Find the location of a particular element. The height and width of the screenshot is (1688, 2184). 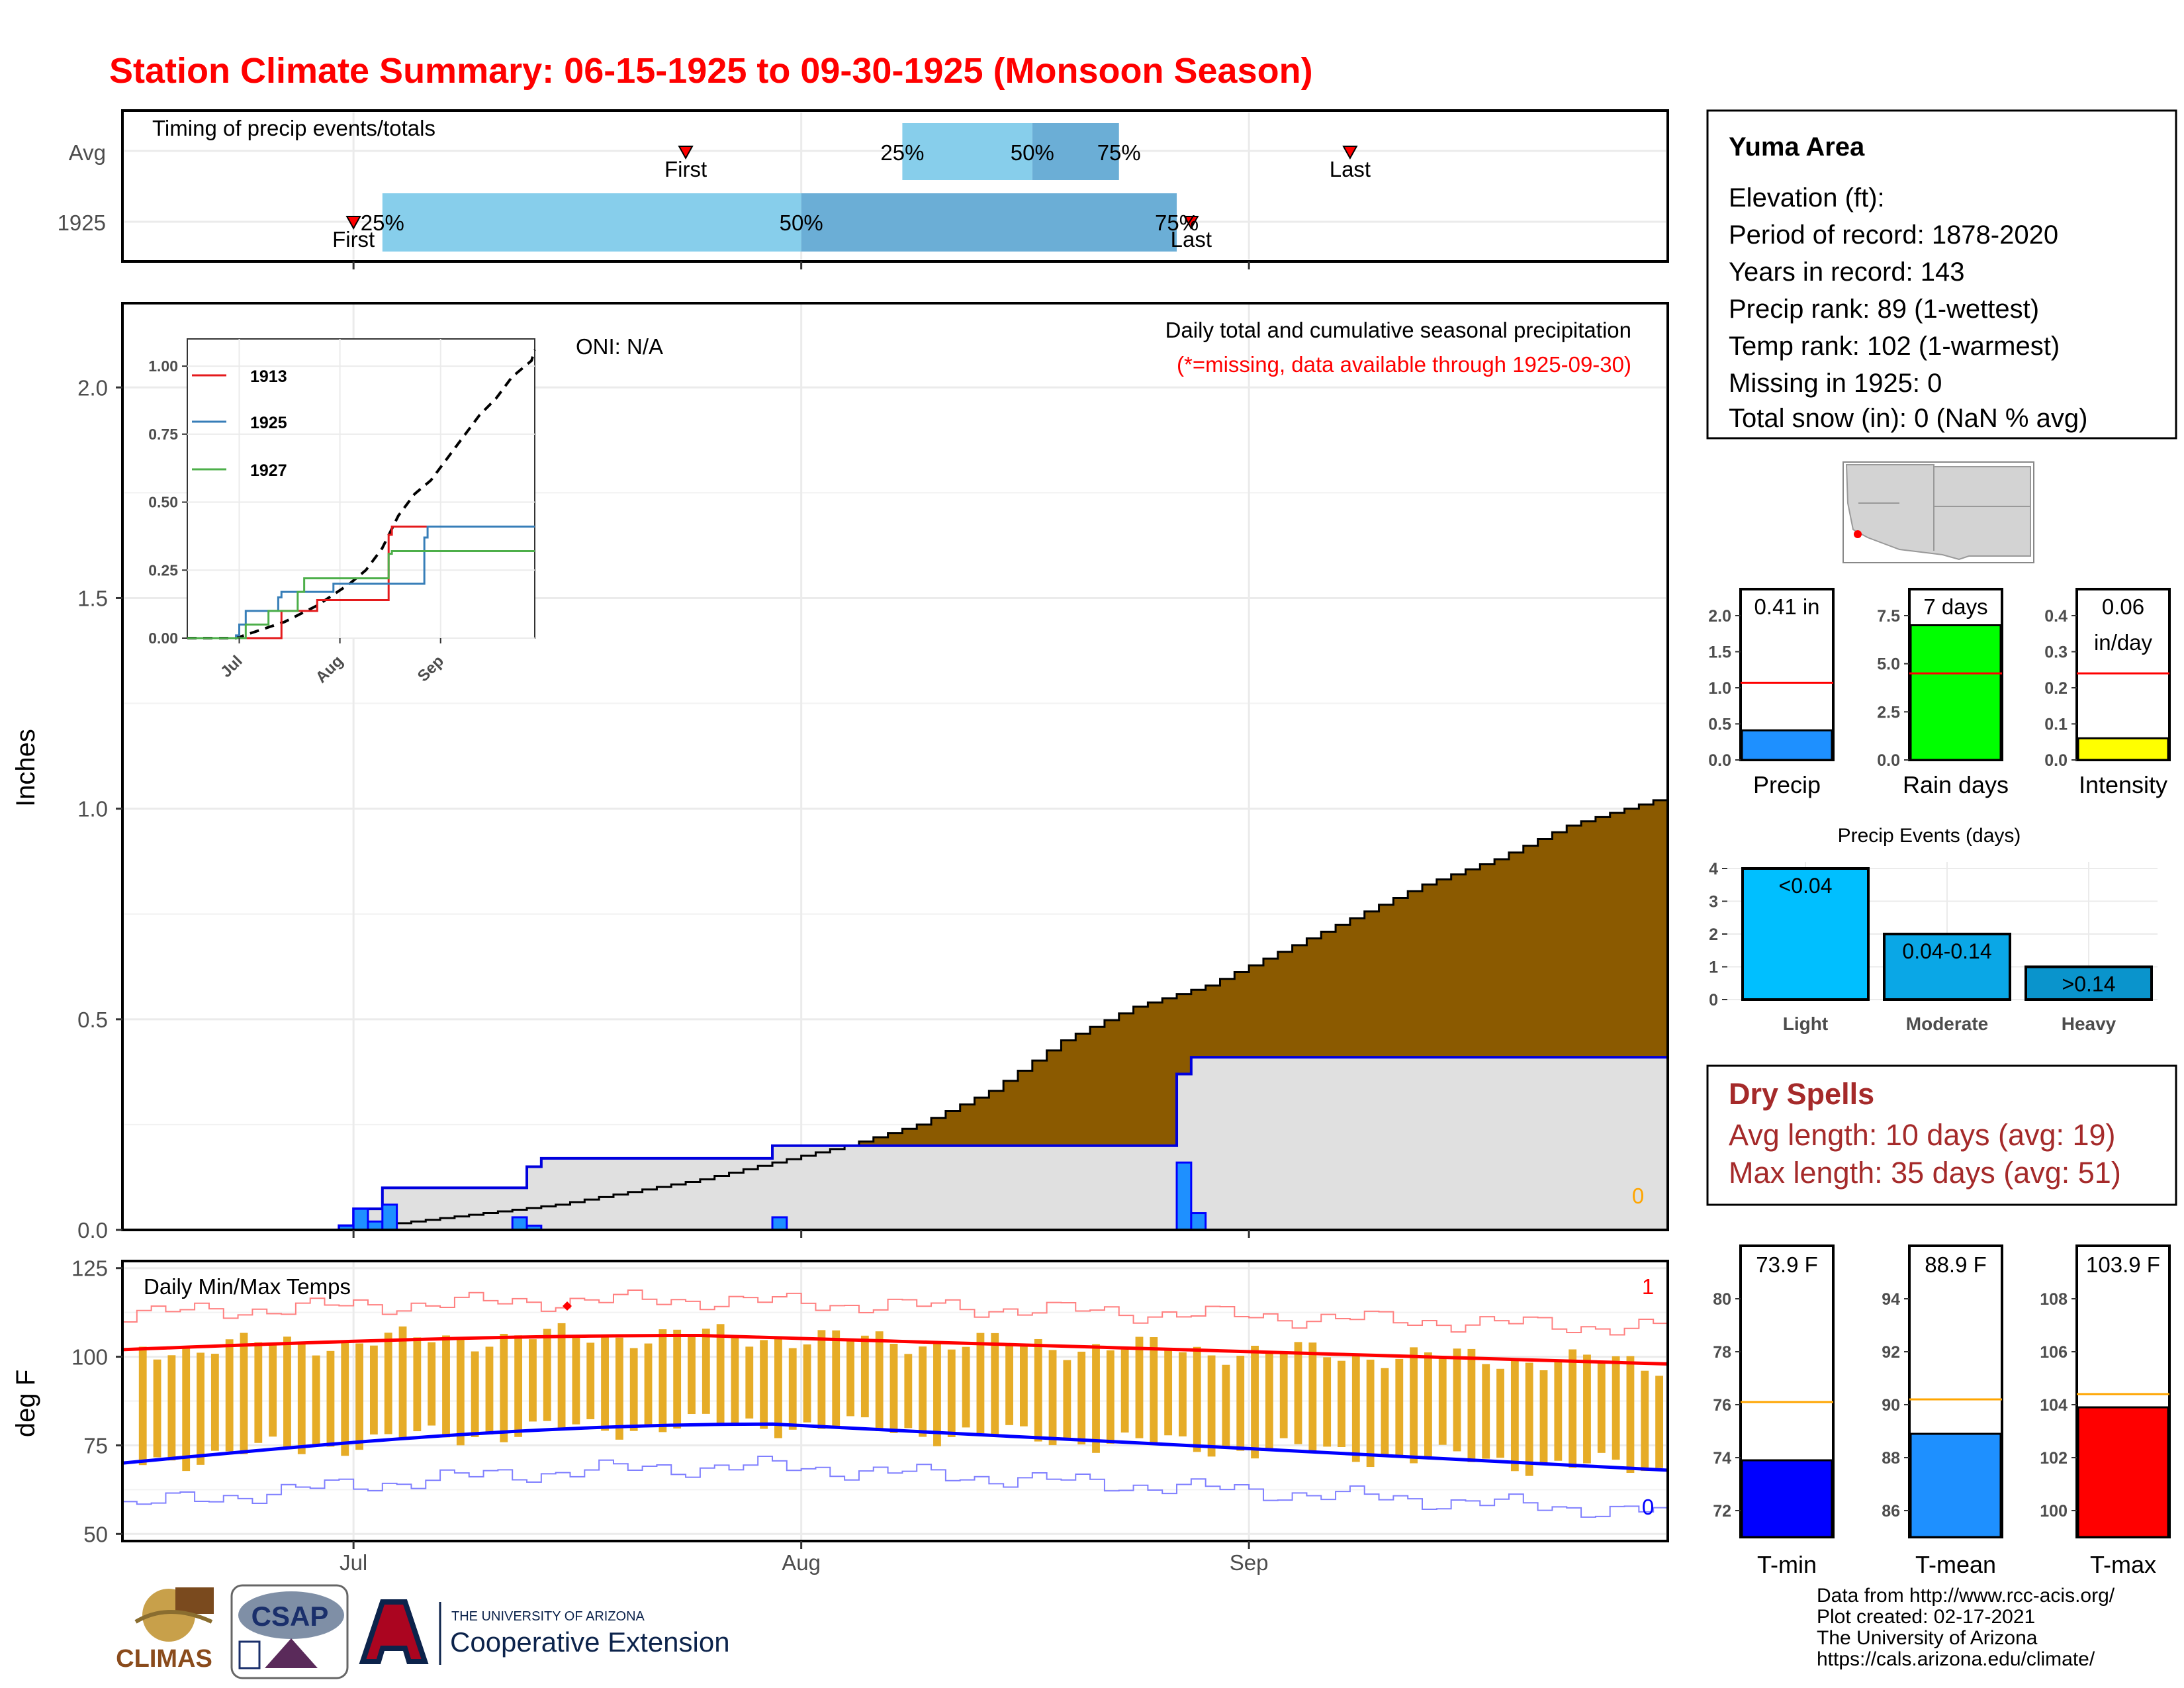

inset-avg-line is located at coordinates (361, 494).